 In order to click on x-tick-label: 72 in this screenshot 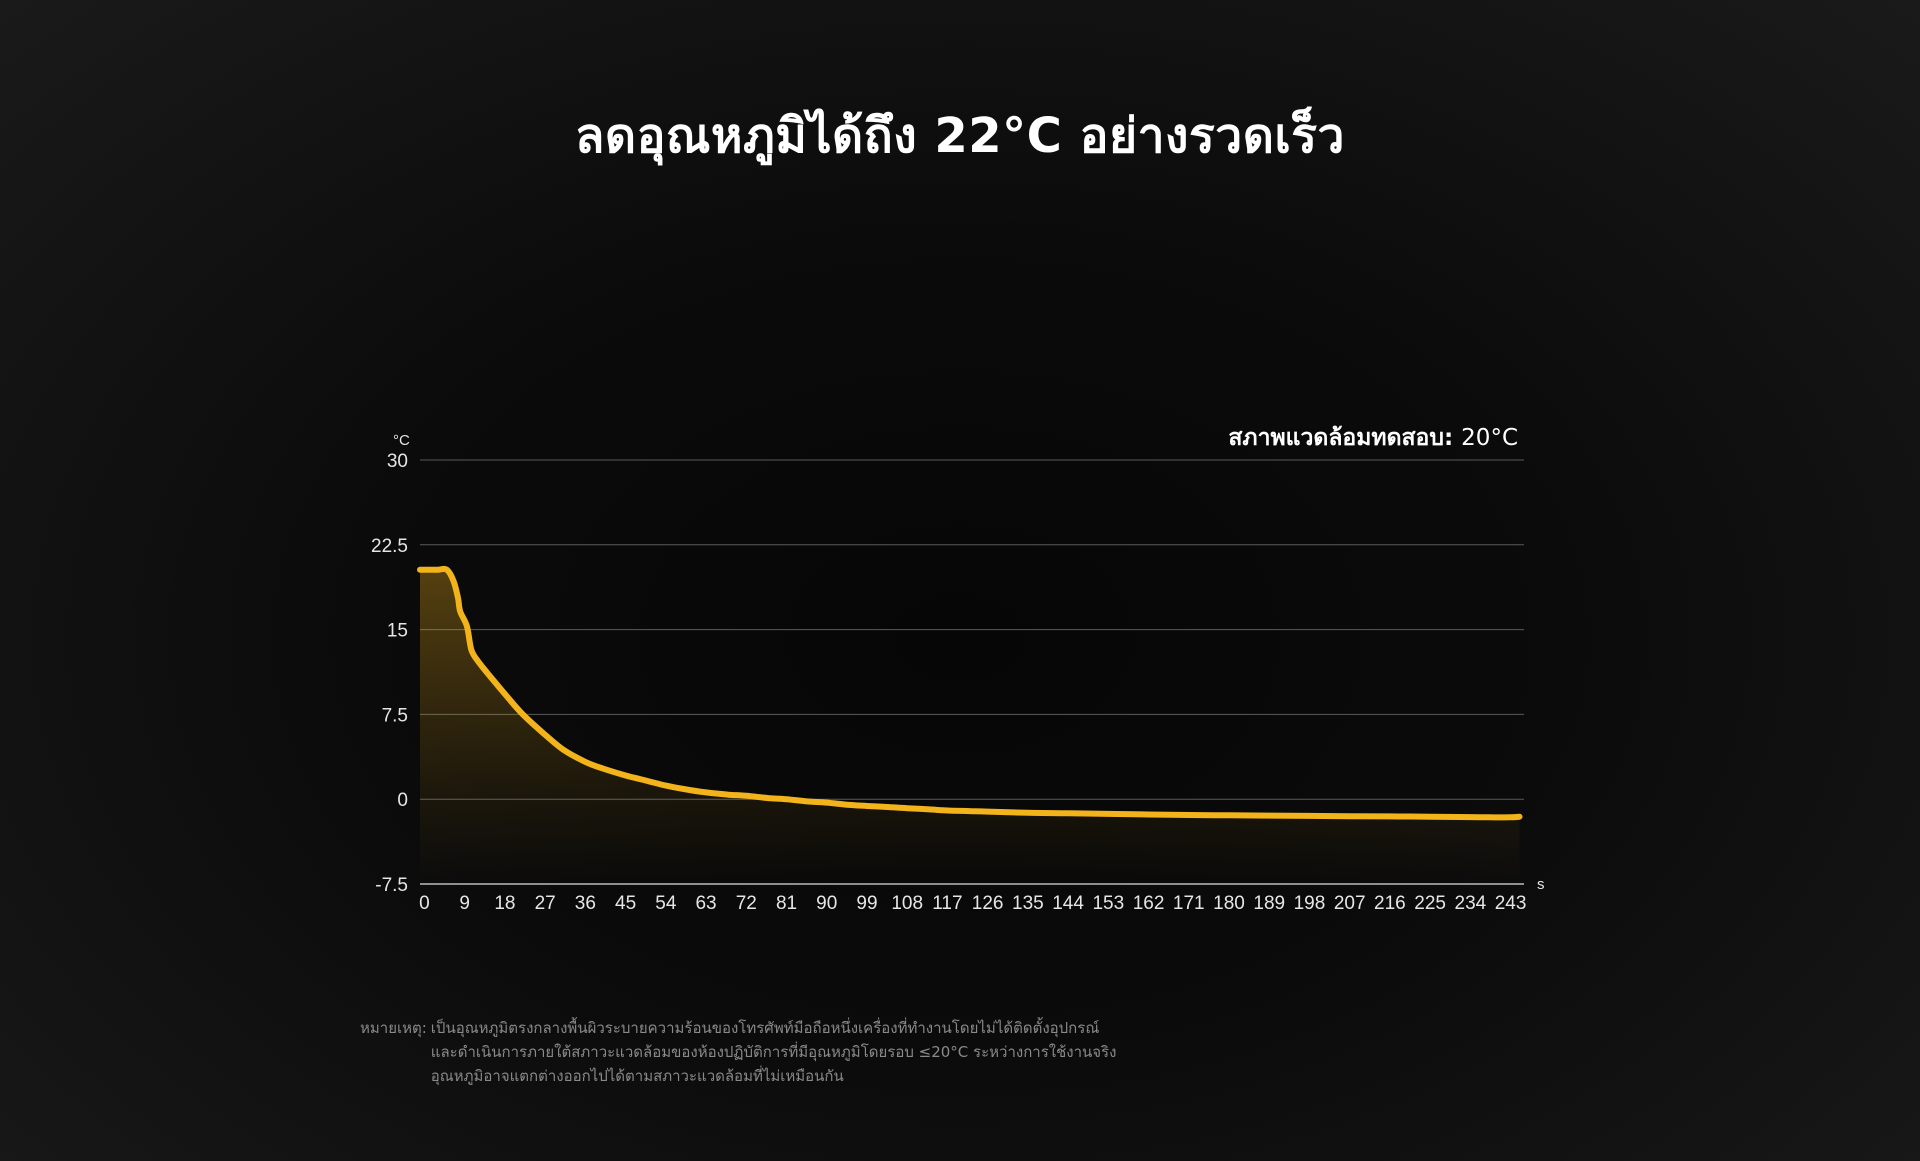, I will do `click(746, 903)`.